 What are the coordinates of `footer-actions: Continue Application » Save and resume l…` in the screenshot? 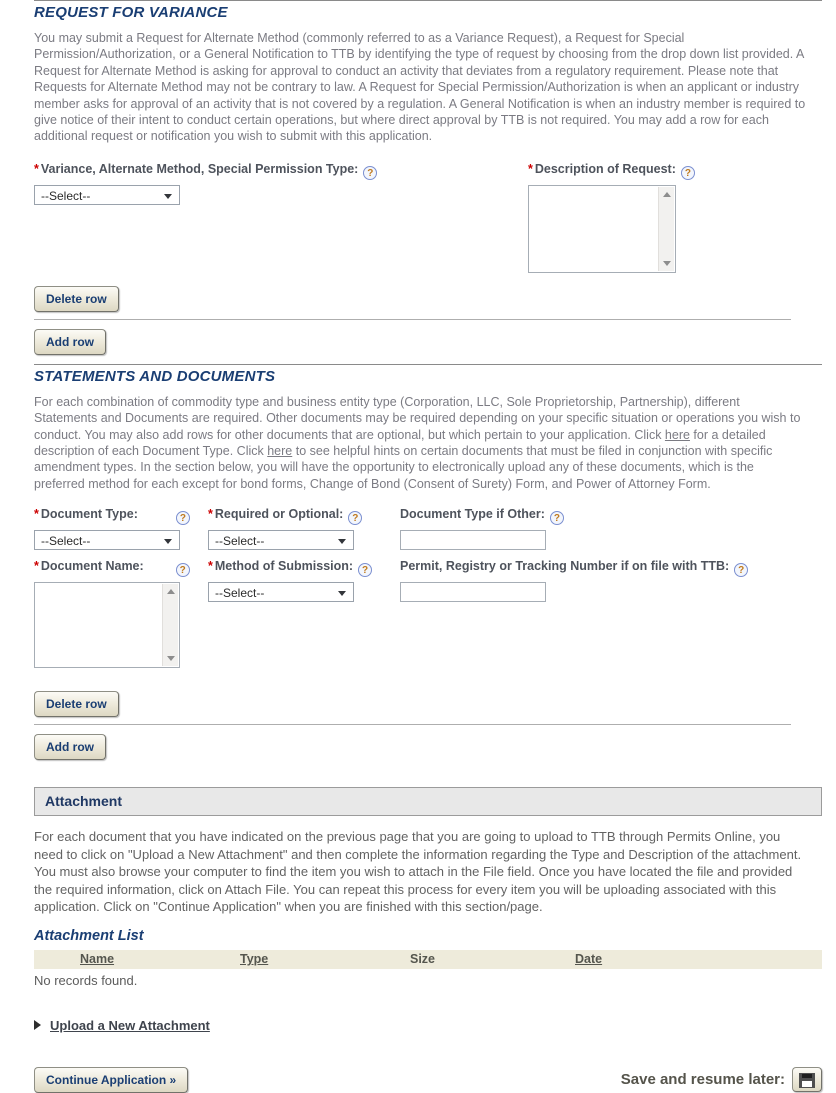 It's located at (428, 1079).